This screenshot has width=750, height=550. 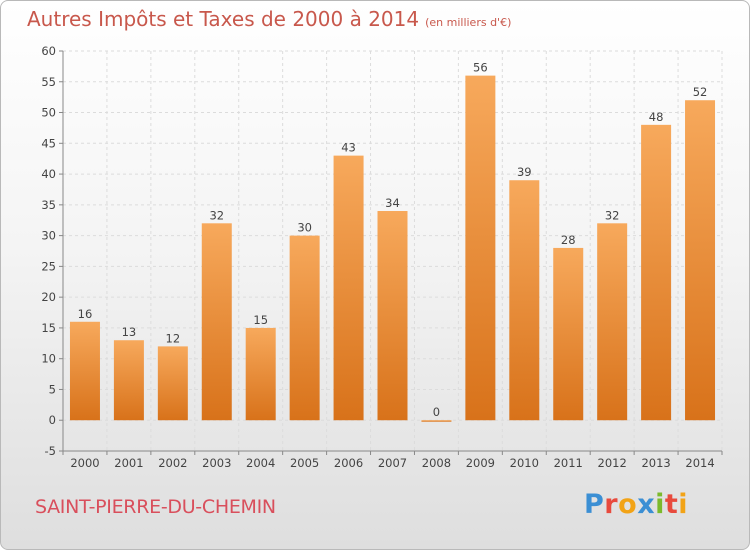 I want to click on bar-2005, so click(x=304, y=328).